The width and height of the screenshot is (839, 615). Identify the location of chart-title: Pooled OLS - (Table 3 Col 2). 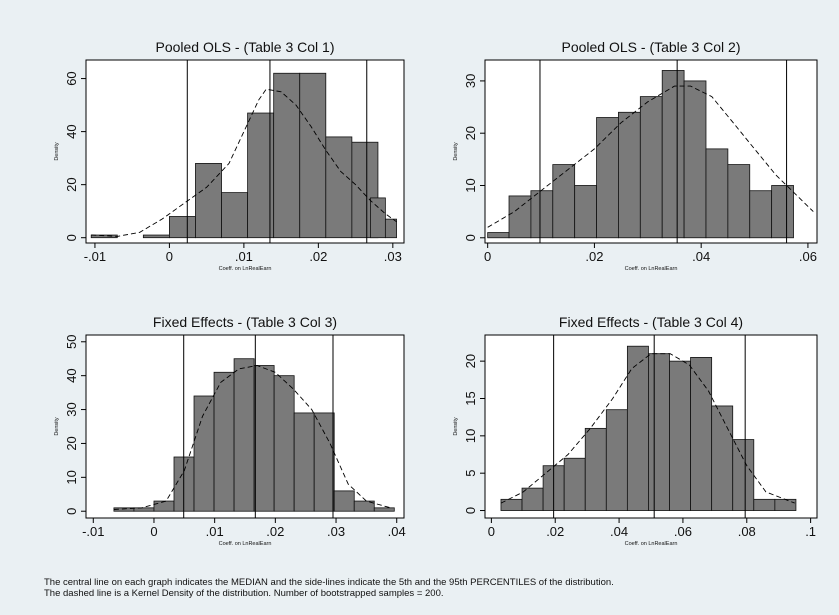
(651, 47).